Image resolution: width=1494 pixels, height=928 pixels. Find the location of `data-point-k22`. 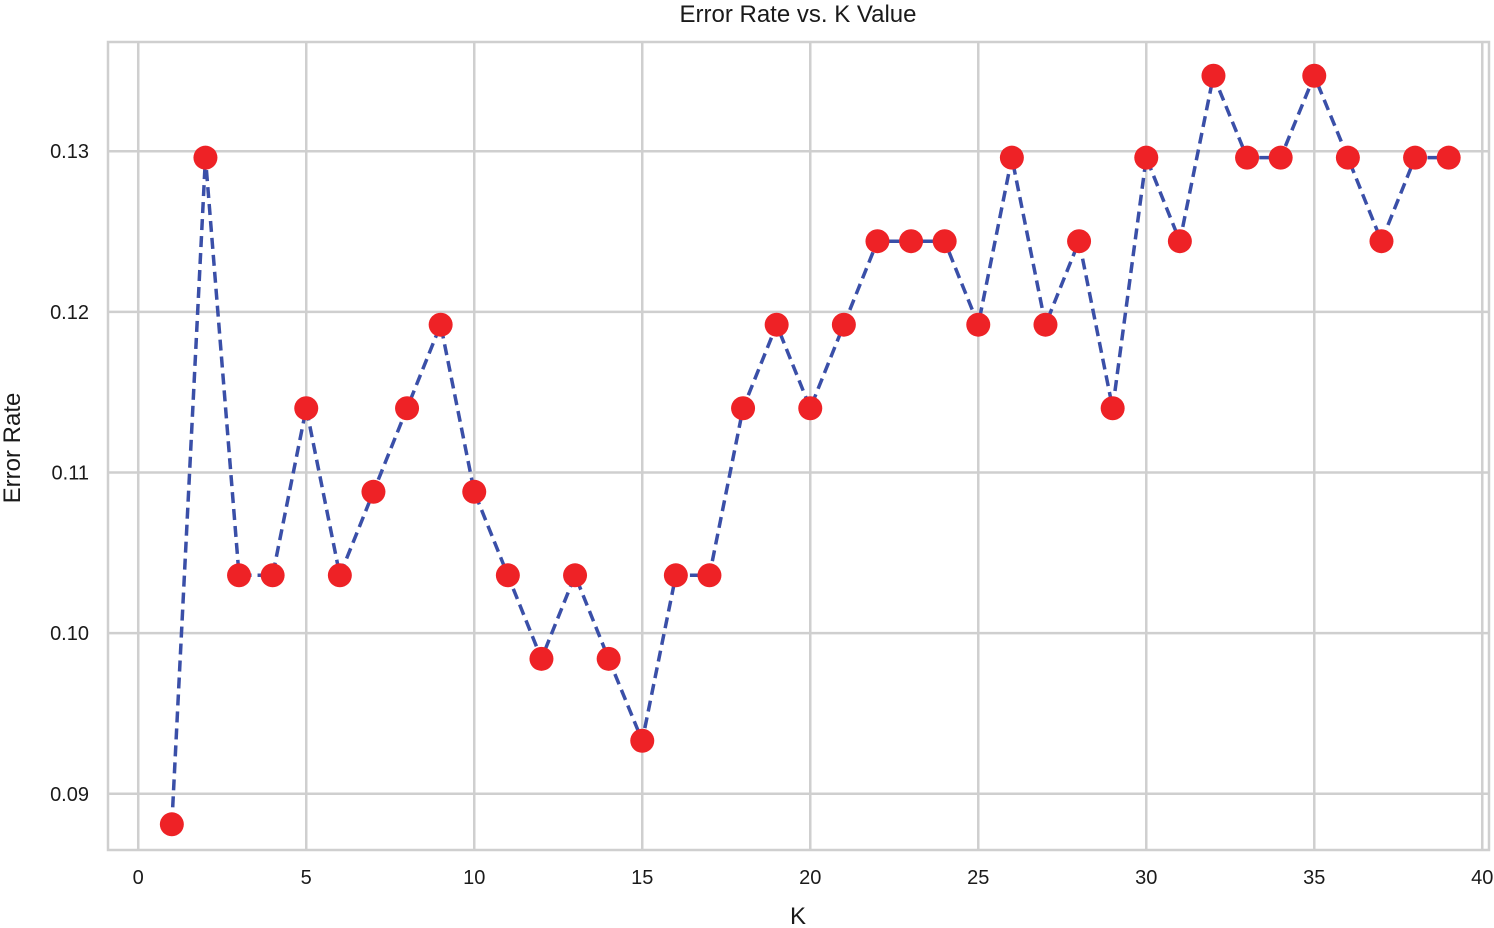

data-point-k22 is located at coordinates (877, 241).